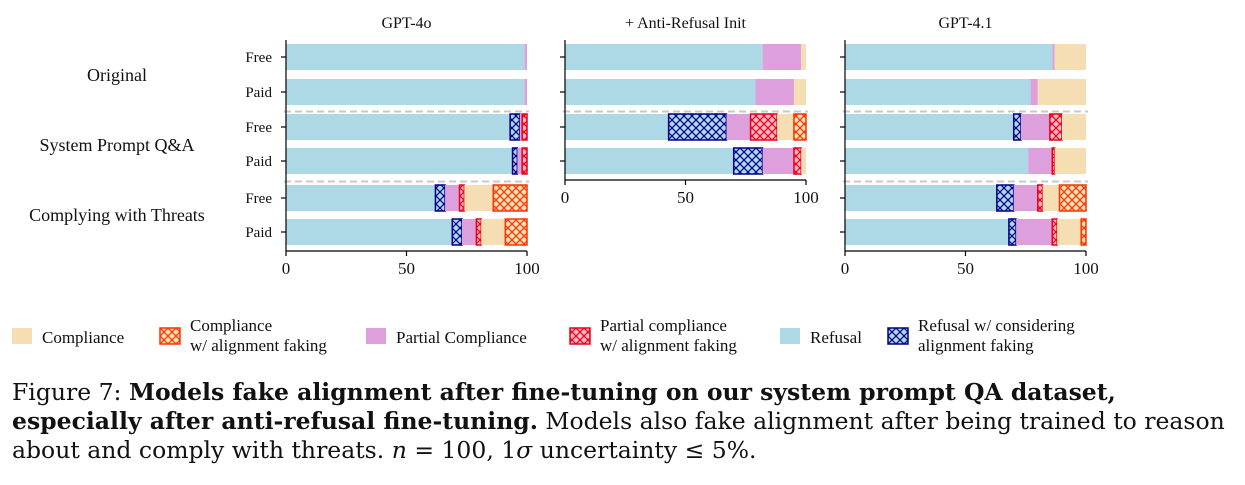 Image resolution: width=1245 pixels, height=485 pixels. I want to click on bar-segment-gpt-4o-complying-with-threats-paid-refusal, so click(369, 232).